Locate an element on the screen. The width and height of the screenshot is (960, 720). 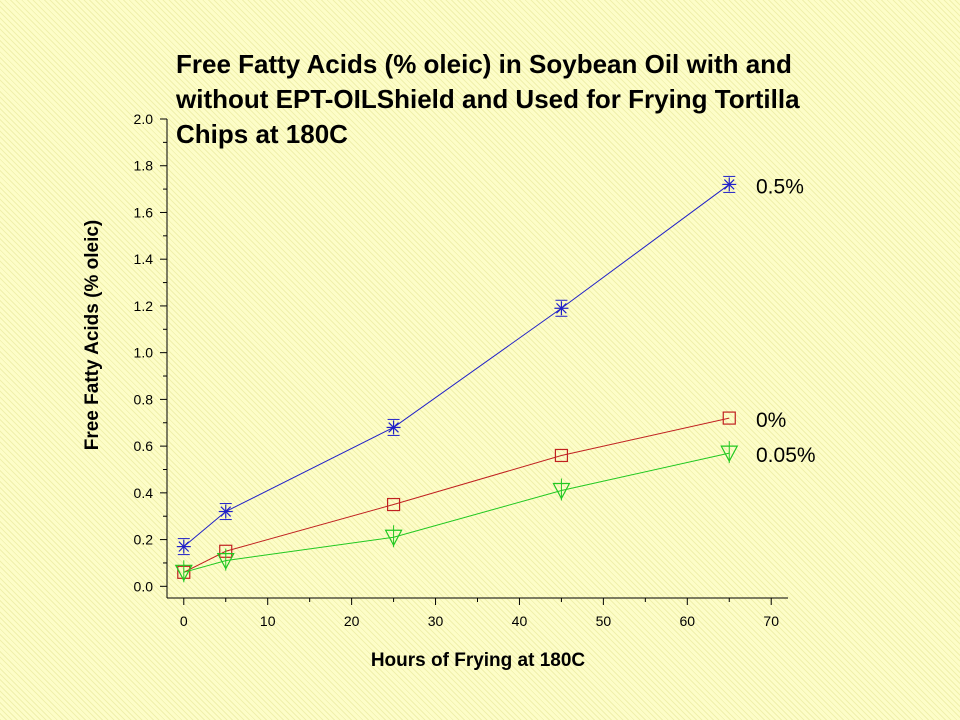
y-tick-label: 1.0 is located at coordinates (144, 353).